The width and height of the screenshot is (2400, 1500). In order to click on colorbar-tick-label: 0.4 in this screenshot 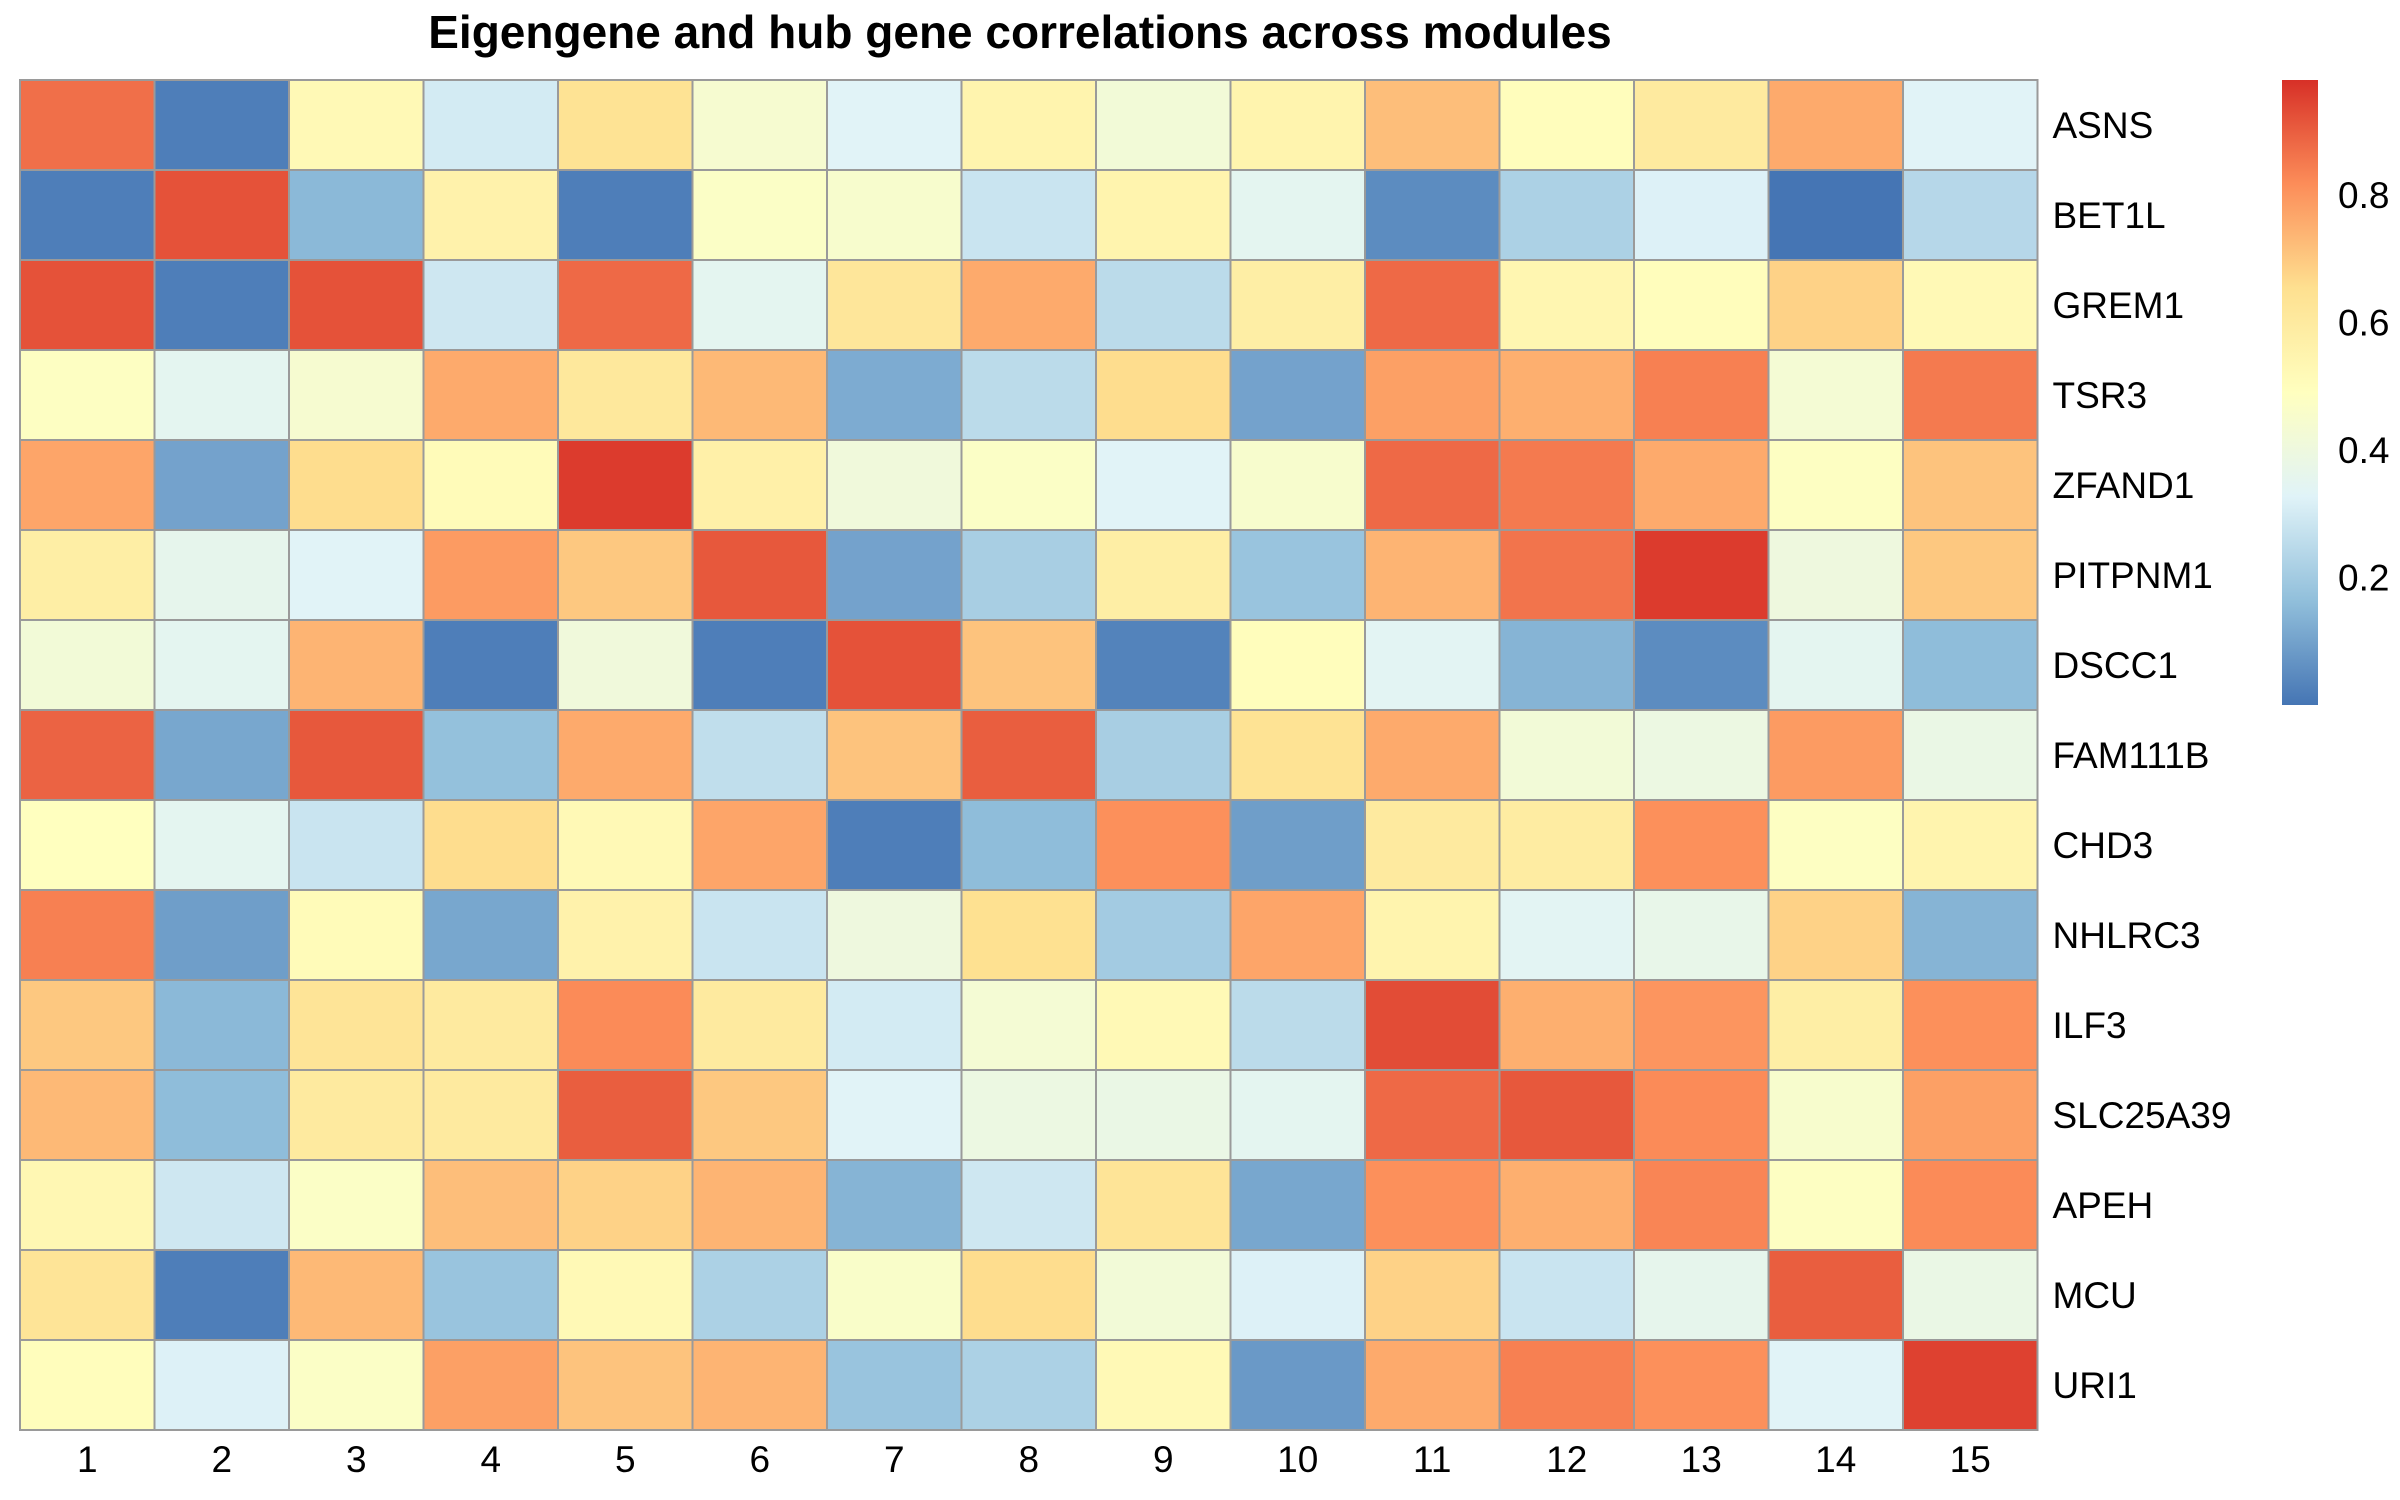, I will do `click(2363, 450)`.